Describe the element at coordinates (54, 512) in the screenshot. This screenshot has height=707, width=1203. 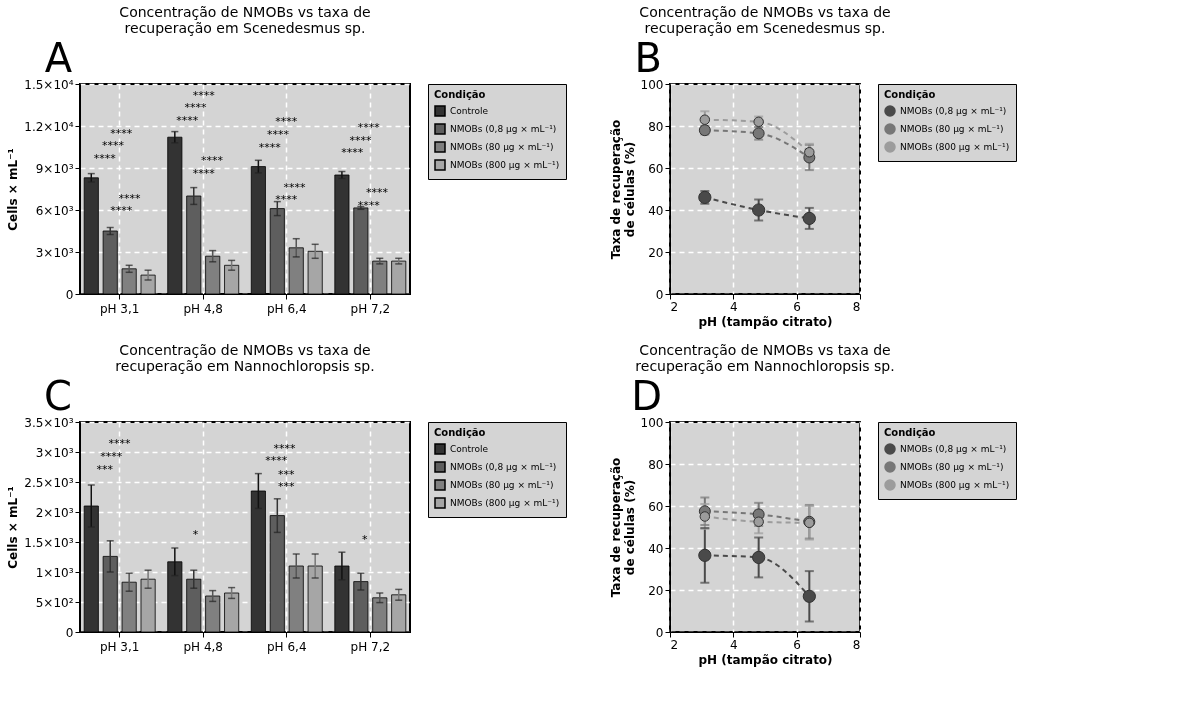
I see `y-tick-label: 2×10³` at that location.